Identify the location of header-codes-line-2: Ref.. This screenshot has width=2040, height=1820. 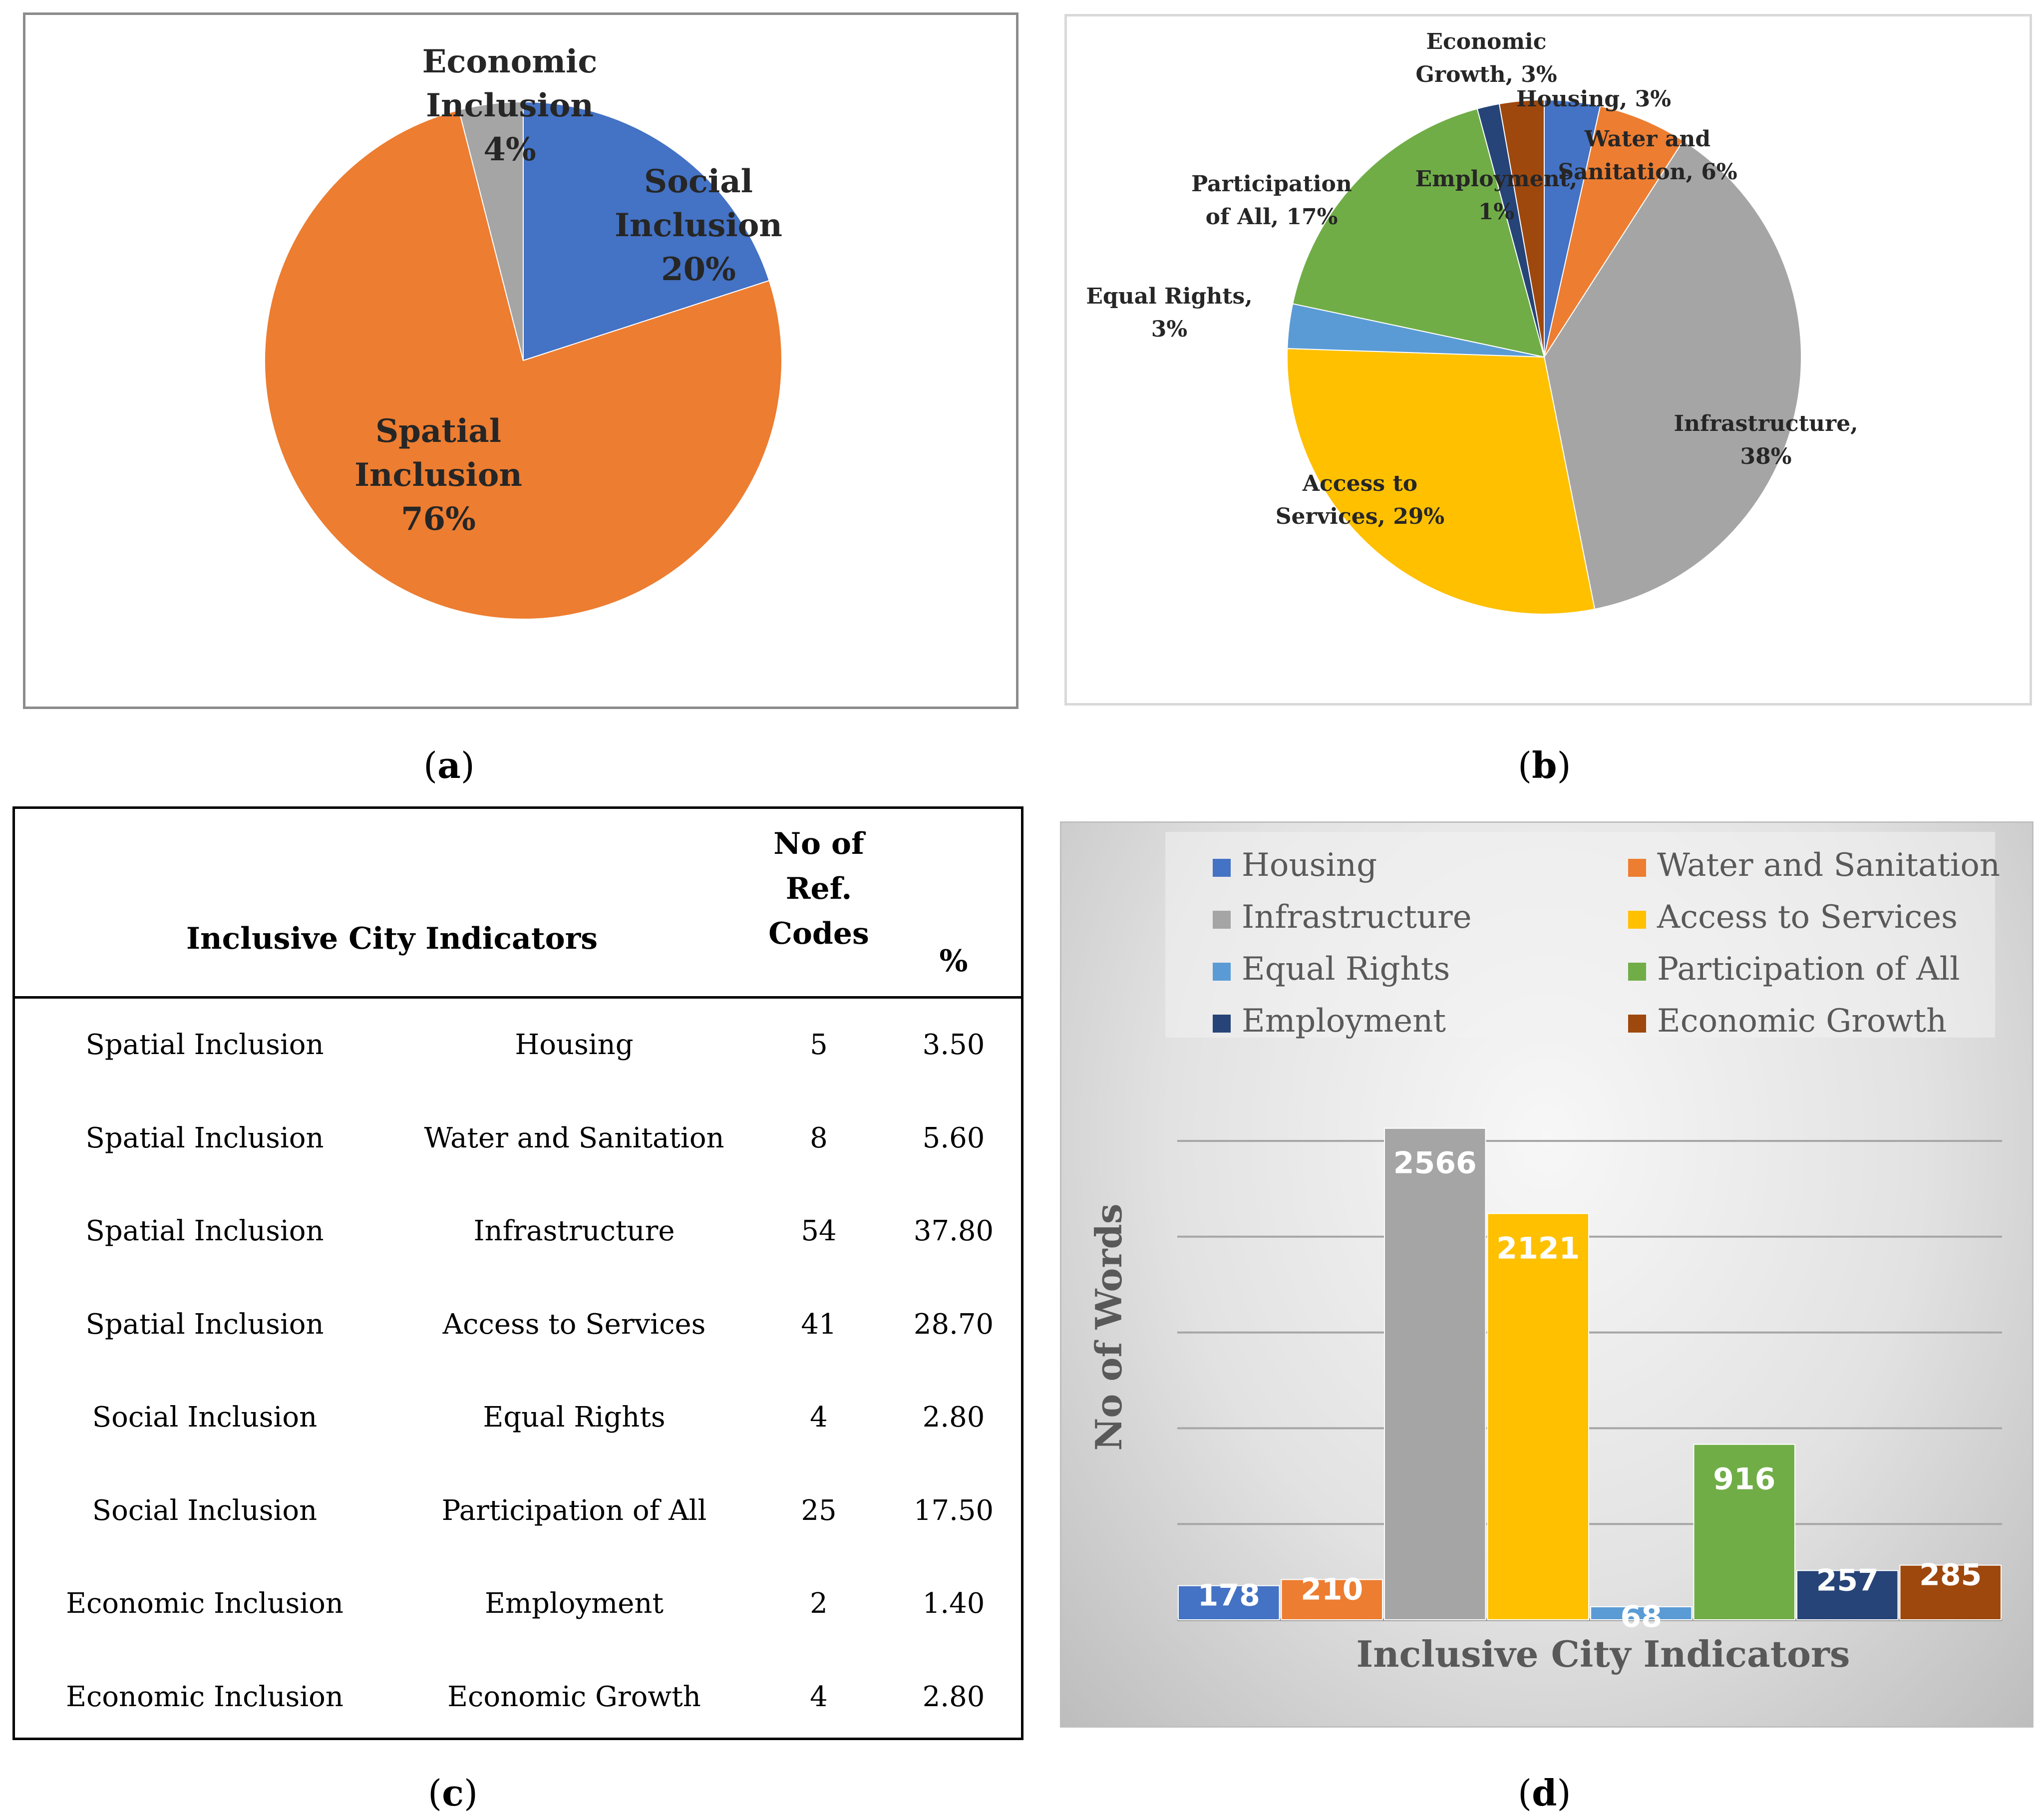
(818, 888).